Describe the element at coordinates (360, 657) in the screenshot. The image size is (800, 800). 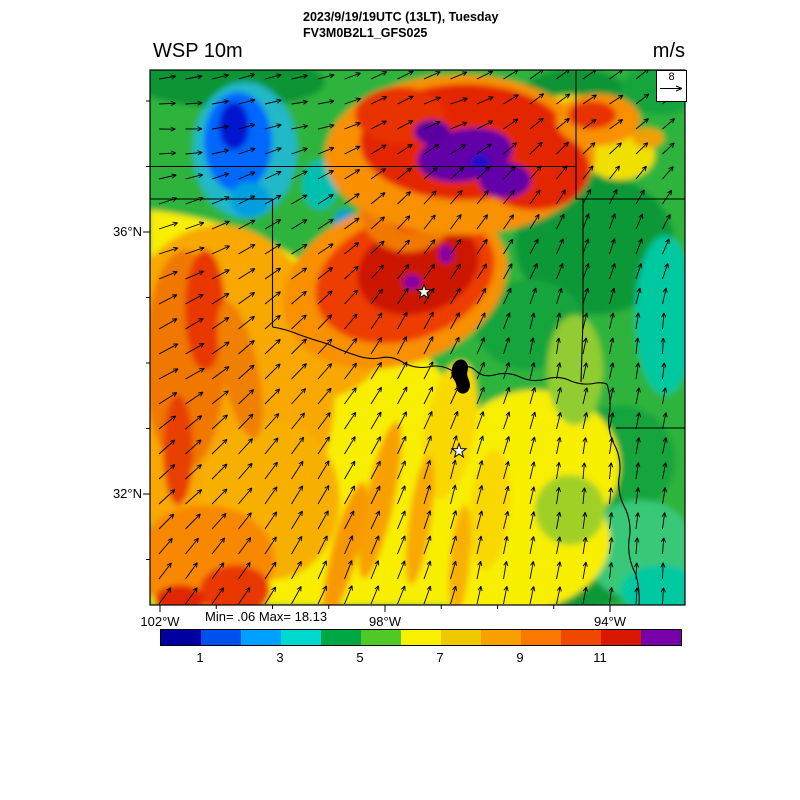
I see `colorbar-tick-label: 5` at that location.